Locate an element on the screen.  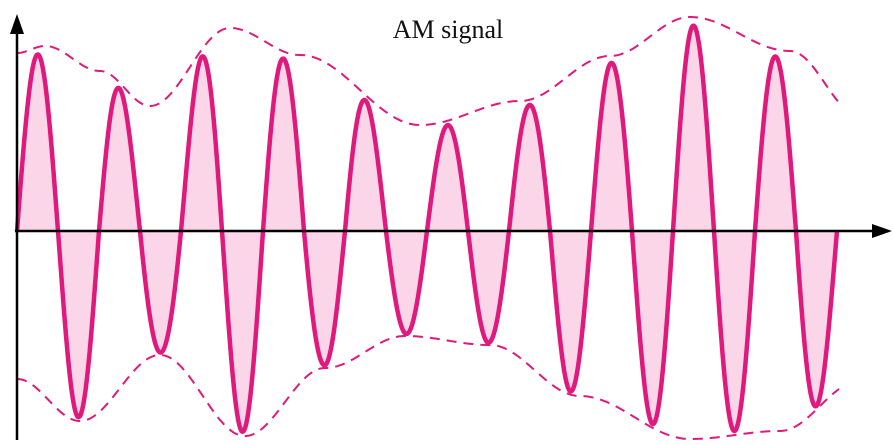
title: AM signal is located at coordinates (448, 29).